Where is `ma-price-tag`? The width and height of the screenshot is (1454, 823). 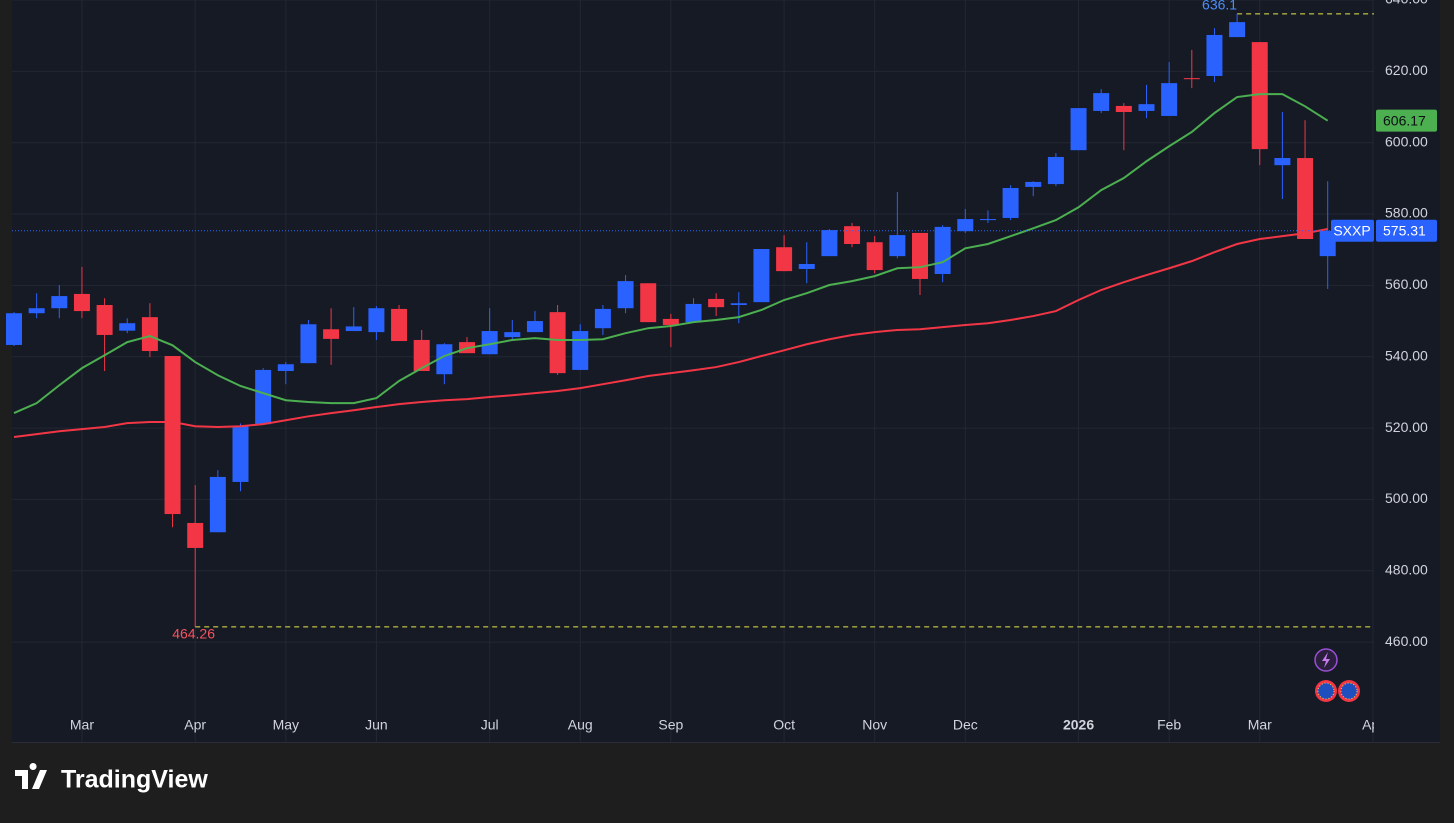 ma-price-tag is located at coordinates (1406, 120).